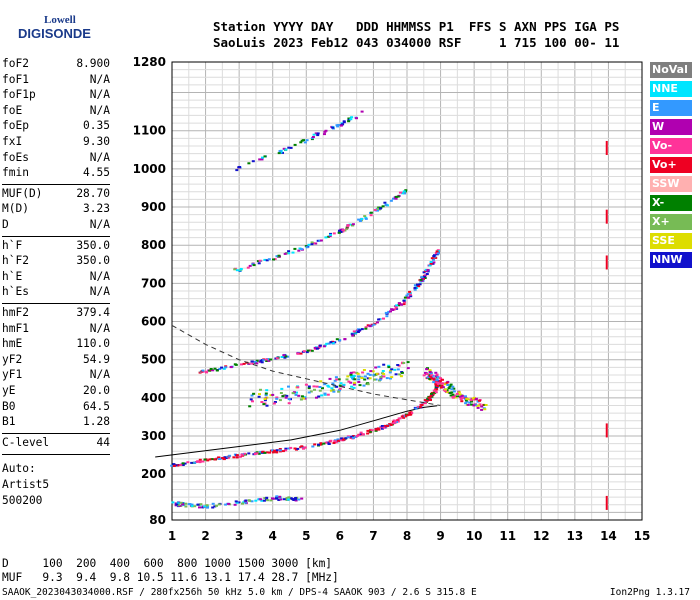 The height and width of the screenshot is (600, 700). Describe the element at coordinates (153, 283) in the screenshot. I see `y-tick-label: 700` at that location.